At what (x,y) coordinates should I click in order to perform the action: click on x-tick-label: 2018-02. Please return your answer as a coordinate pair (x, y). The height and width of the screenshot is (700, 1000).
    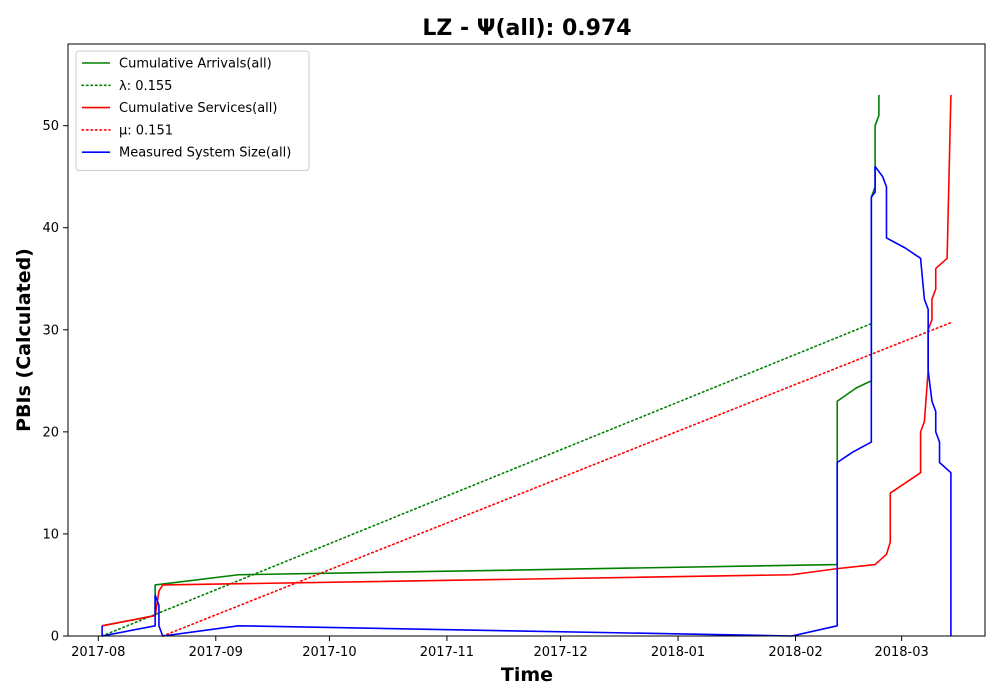
    Looking at the image, I should click on (795, 652).